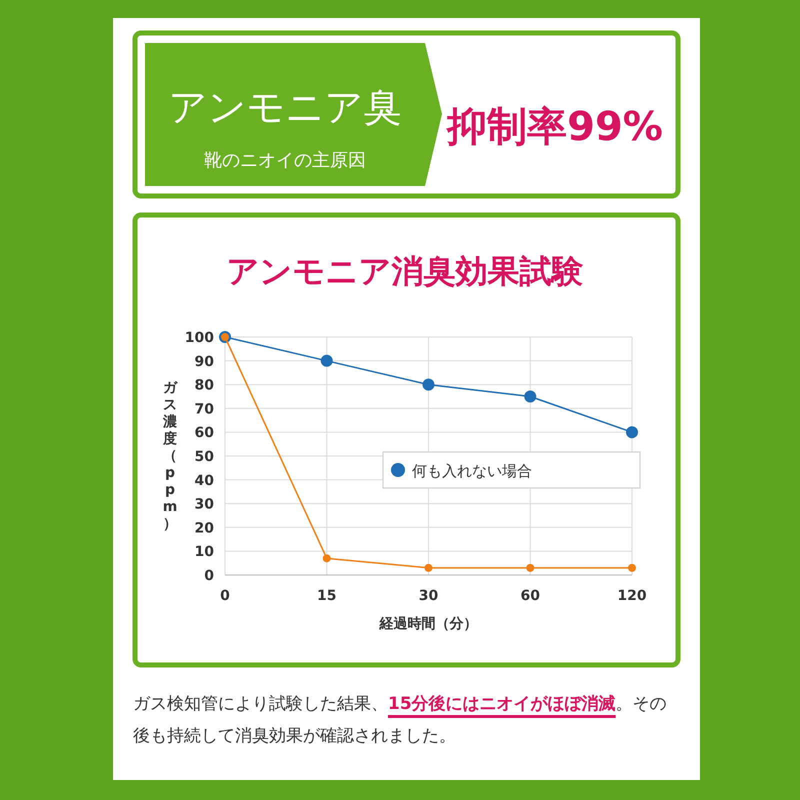 This screenshot has height=800, width=800. What do you see at coordinates (204, 409) in the screenshot?
I see `y-tick-label: 70` at bounding box center [204, 409].